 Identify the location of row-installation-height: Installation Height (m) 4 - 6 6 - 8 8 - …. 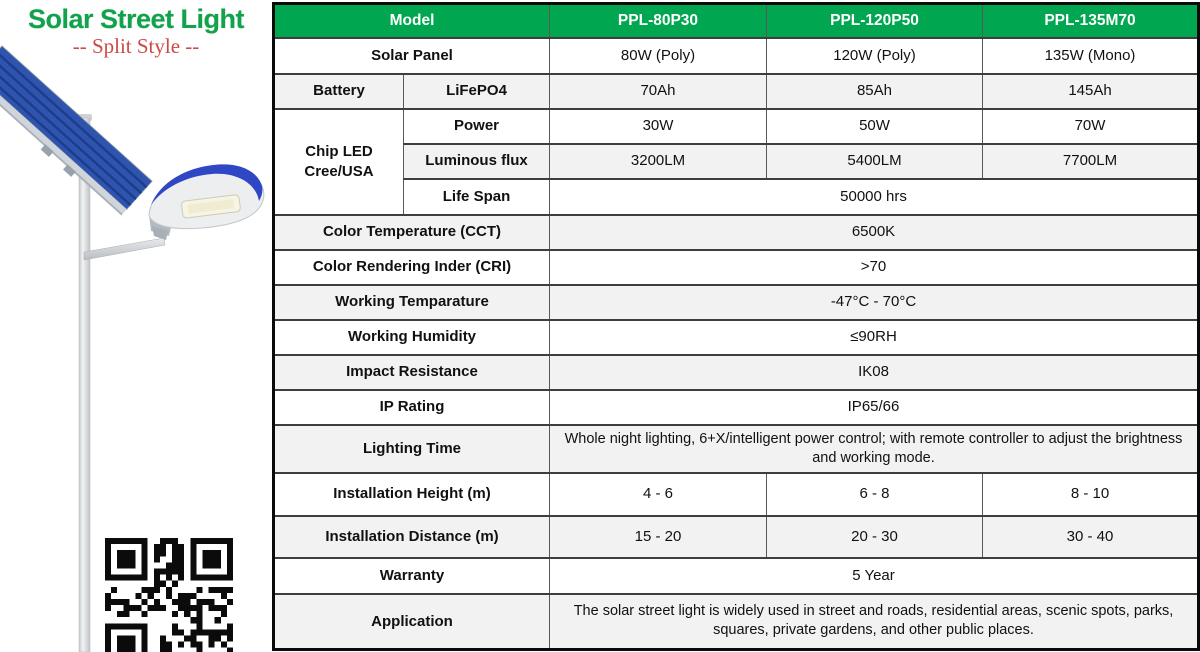
(736, 494).